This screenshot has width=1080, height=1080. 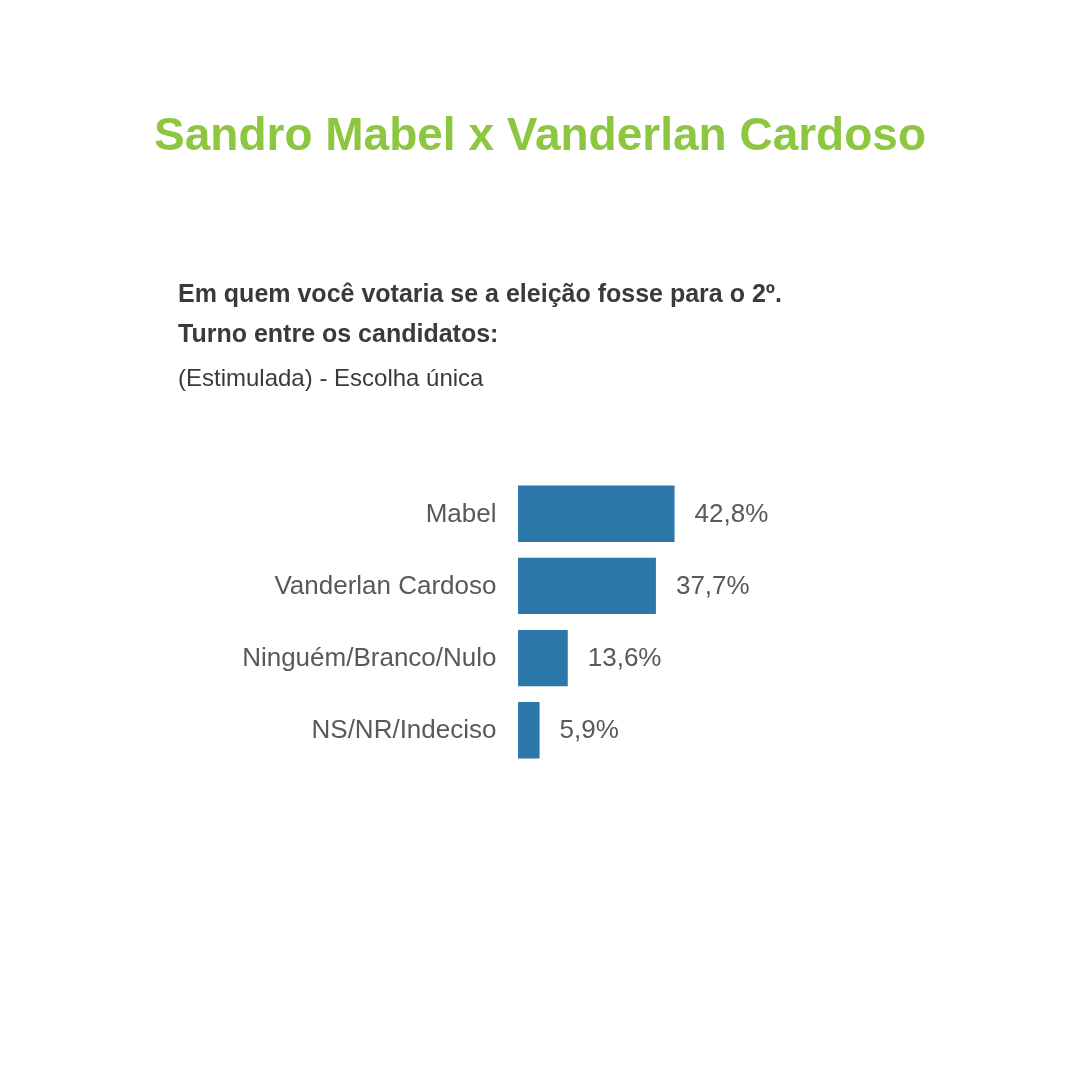 What do you see at coordinates (385, 584) in the screenshot?
I see `y-tick-label: Vanderlan Cardoso` at bounding box center [385, 584].